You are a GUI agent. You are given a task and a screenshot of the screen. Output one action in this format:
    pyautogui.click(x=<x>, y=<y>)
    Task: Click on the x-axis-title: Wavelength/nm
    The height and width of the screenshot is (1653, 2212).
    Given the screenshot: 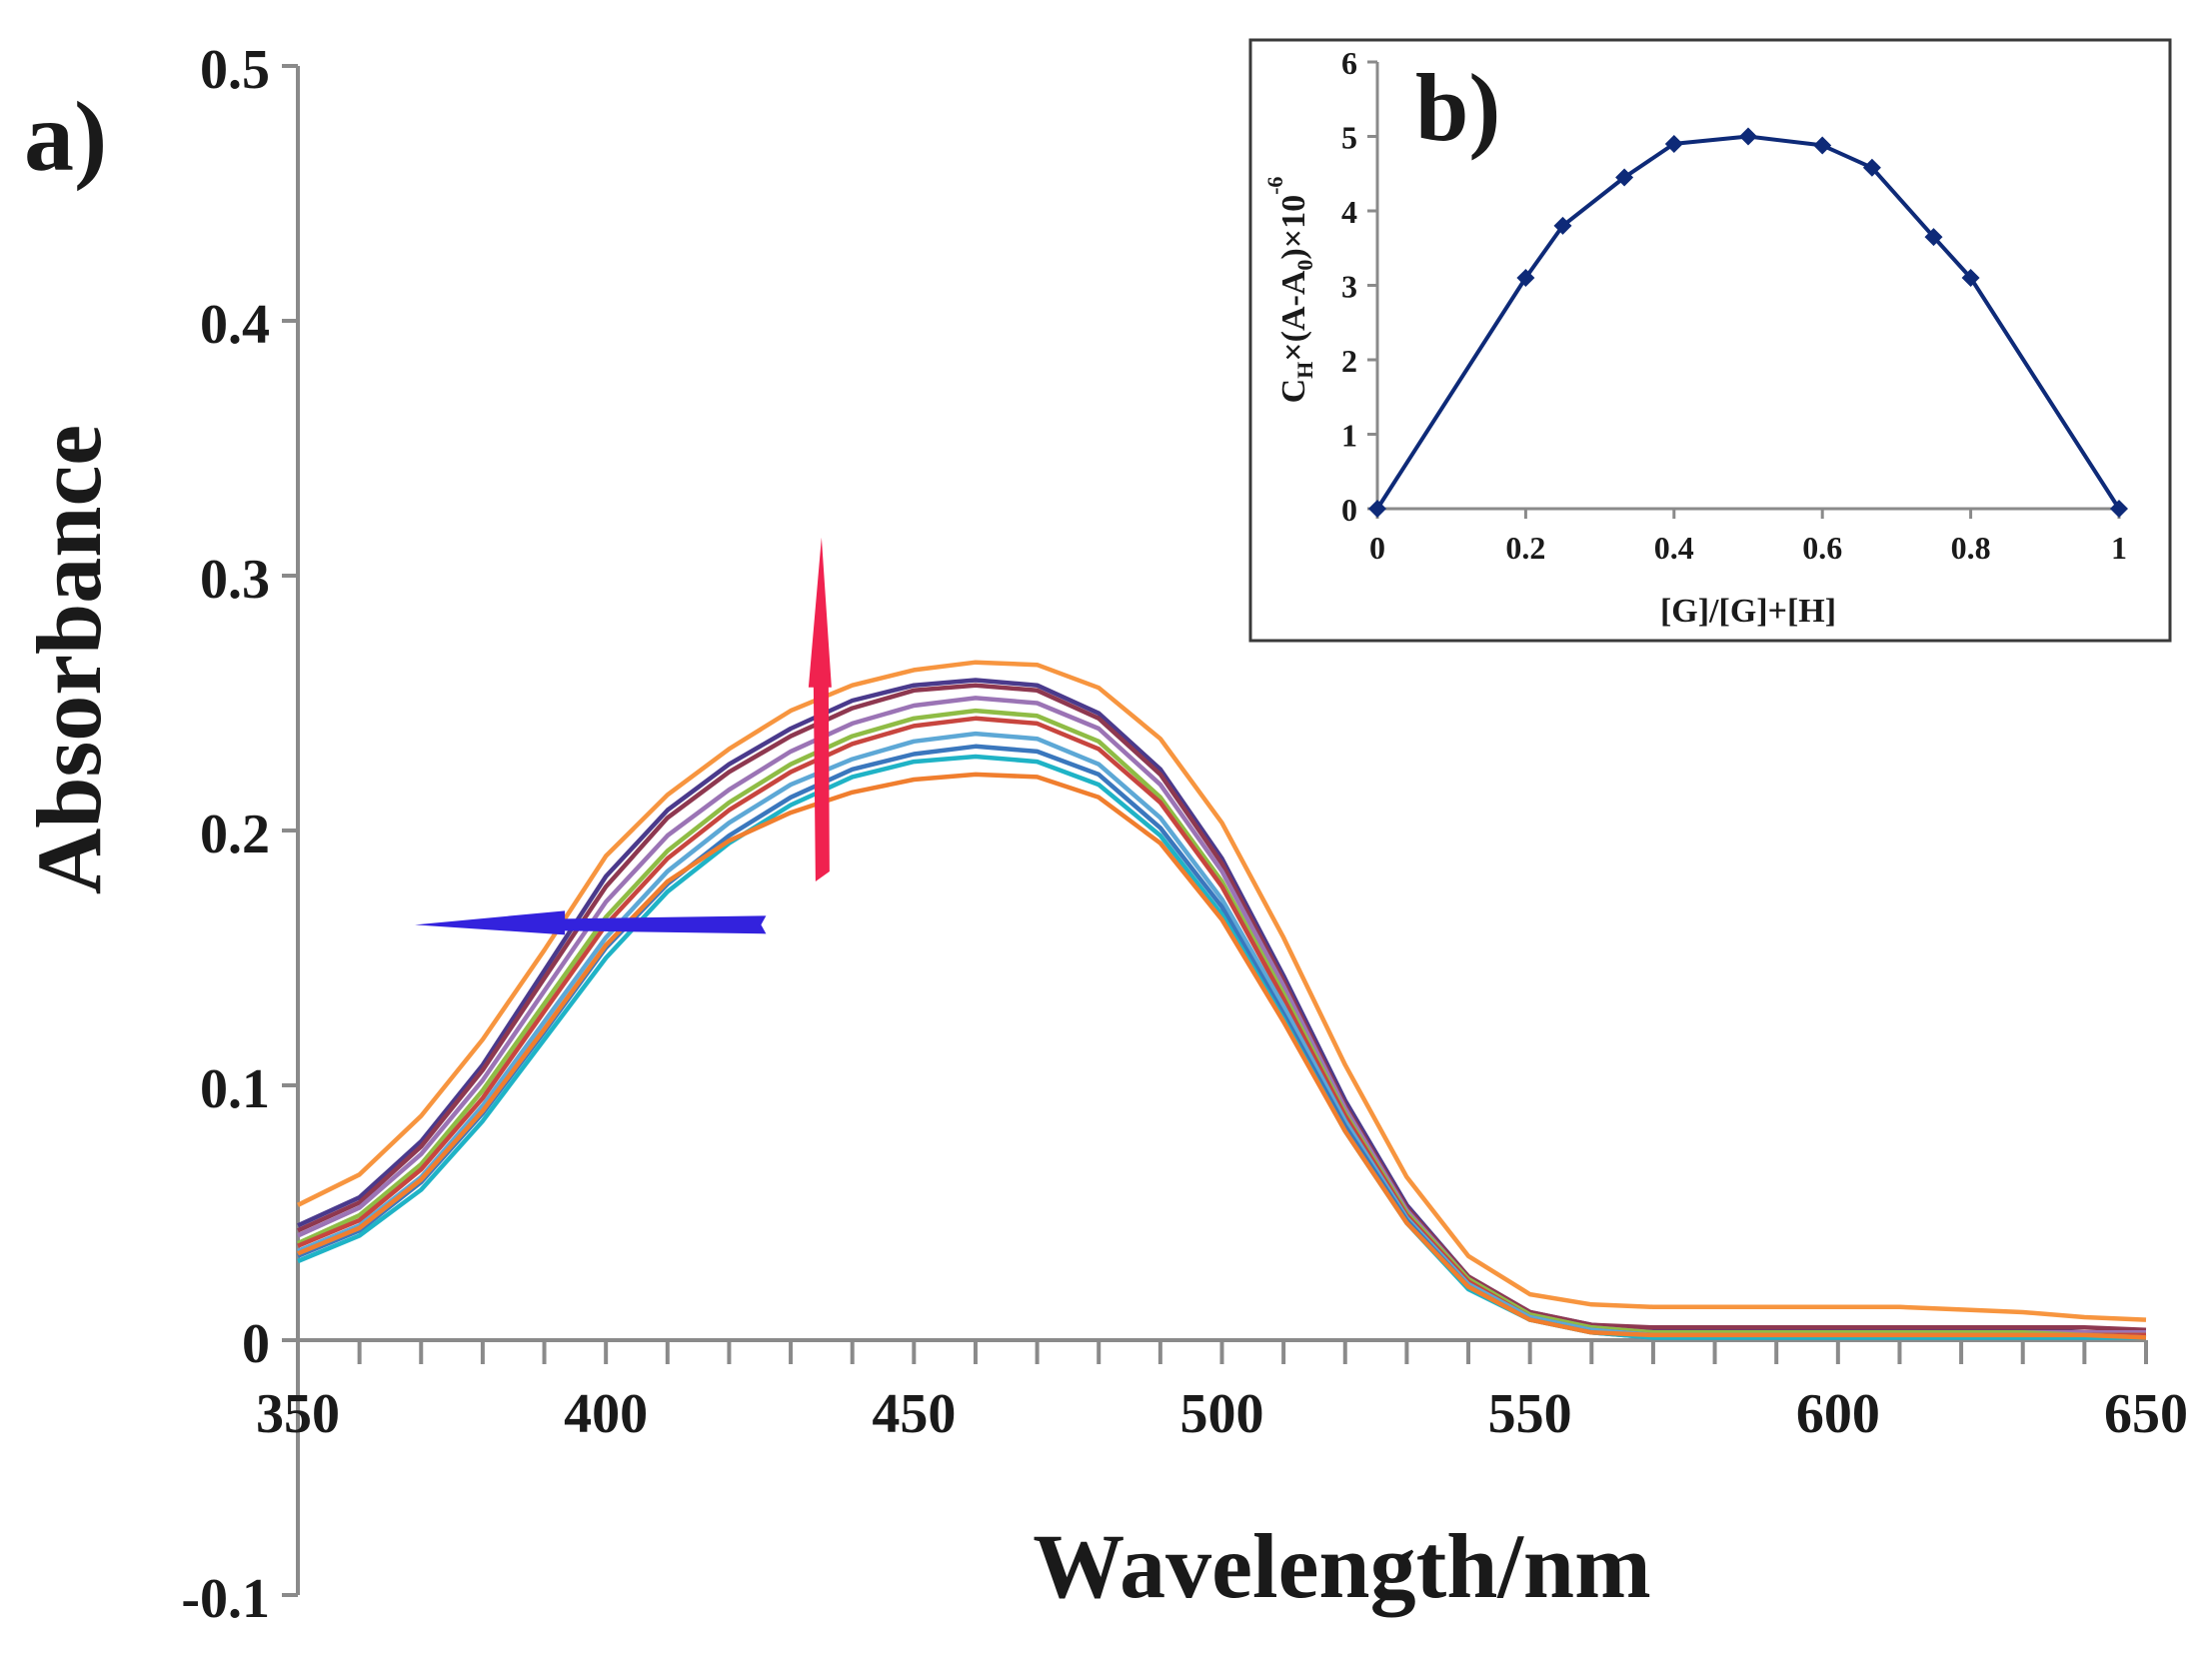 What is the action you would take?
    pyautogui.click(x=1341, y=1566)
    